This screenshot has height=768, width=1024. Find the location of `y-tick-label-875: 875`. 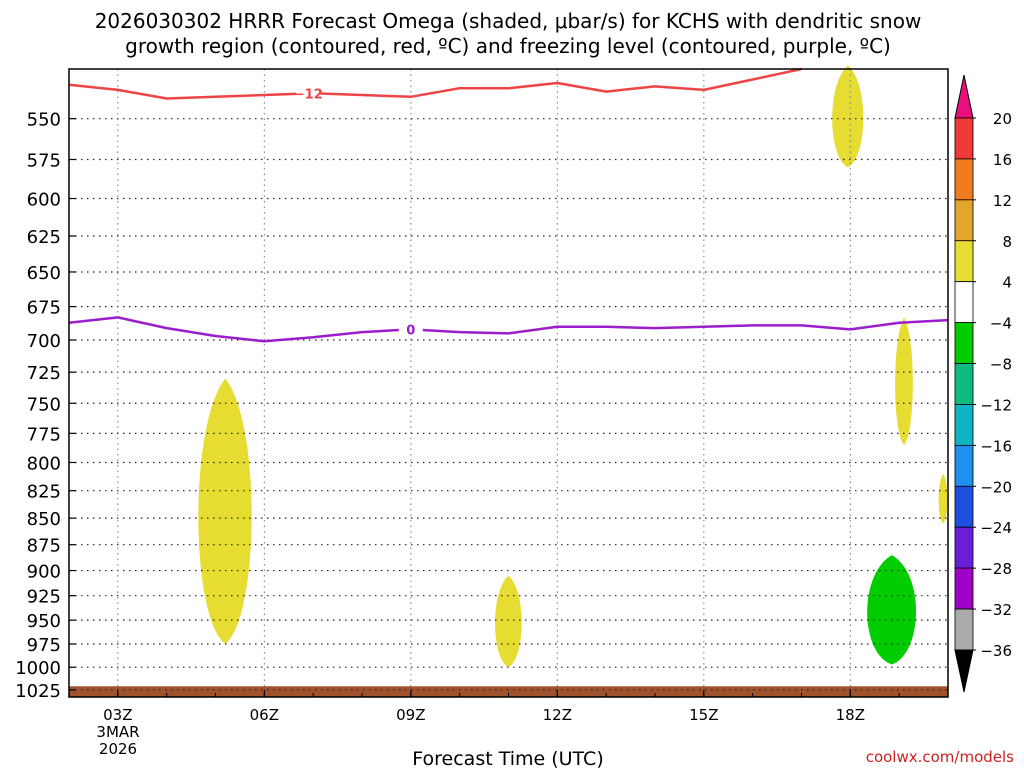

y-tick-label-875: 875 is located at coordinates (44, 546).